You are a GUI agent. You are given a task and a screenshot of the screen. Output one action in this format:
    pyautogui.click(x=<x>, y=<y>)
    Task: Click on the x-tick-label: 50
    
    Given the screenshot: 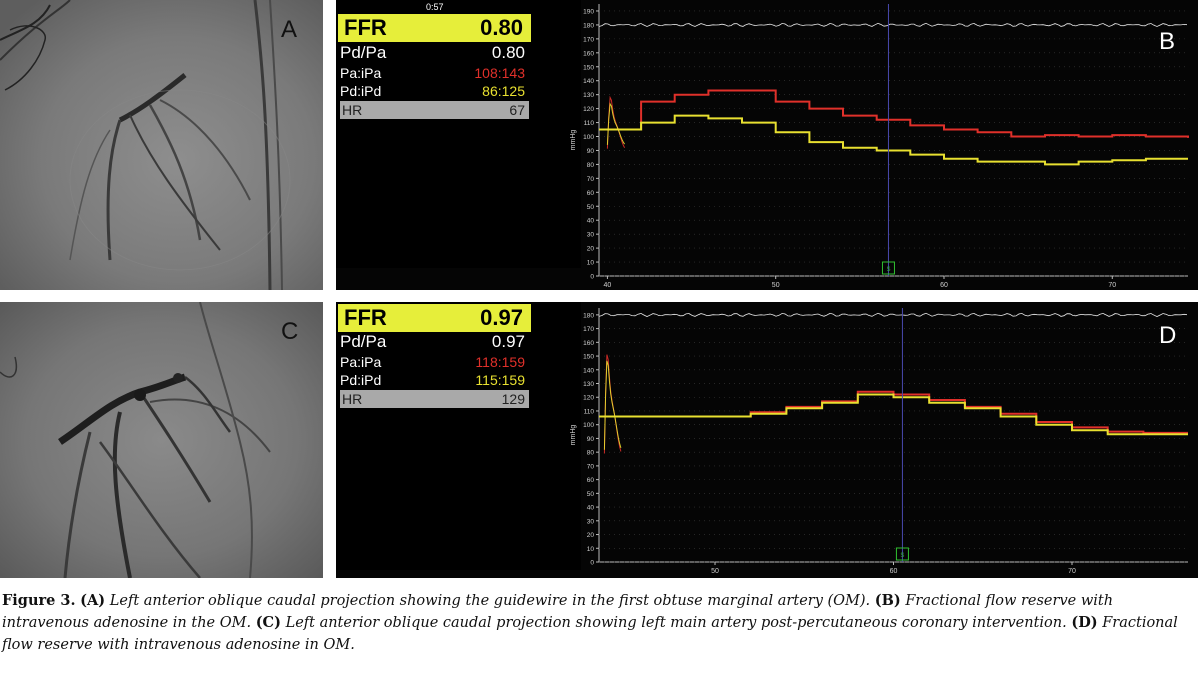 What is the action you would take?
    pyautogui.click(x=715, y=571)
    